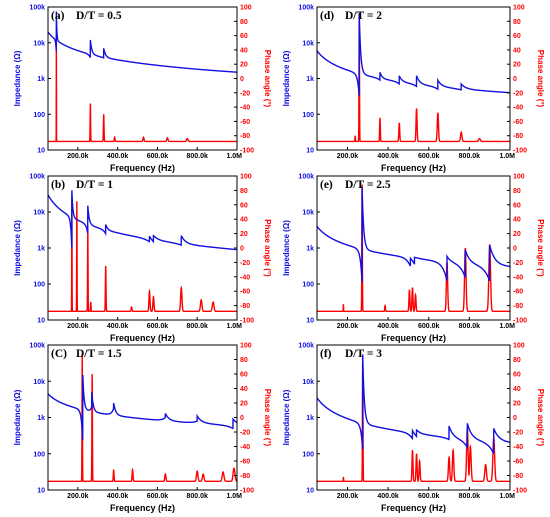  What do you see at coordinates (37, 8) in the screenshot?
I see `left-tick-label: 100k` at bounding box center [37, 8].